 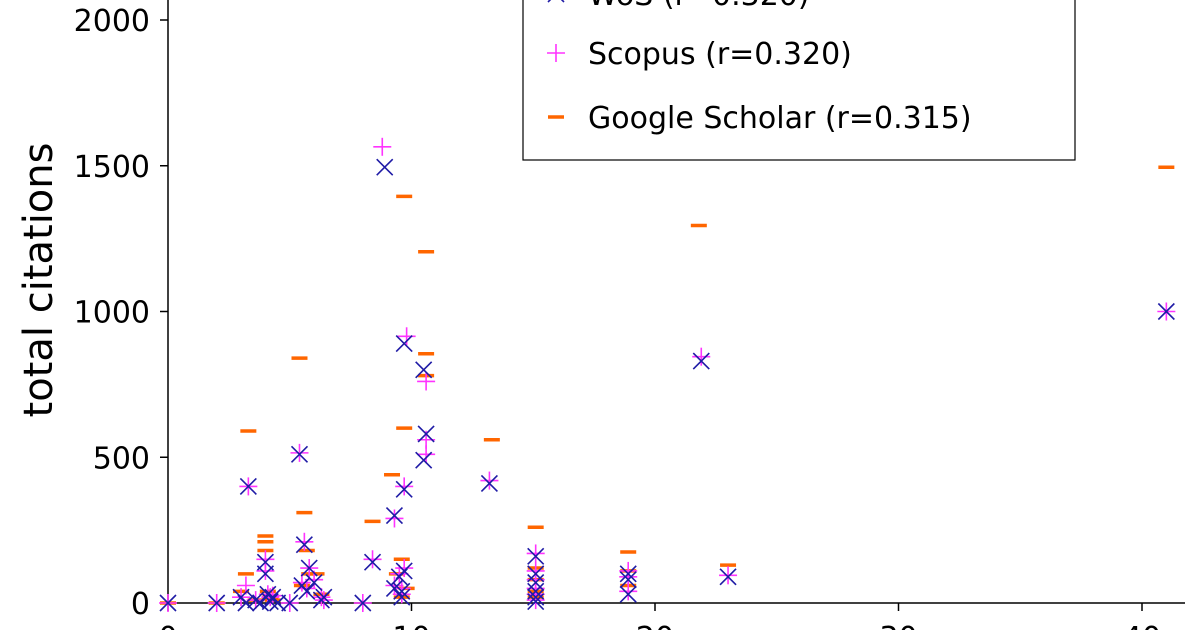 I want to click on x-tick-label: 10, so click(x=411, y=625).